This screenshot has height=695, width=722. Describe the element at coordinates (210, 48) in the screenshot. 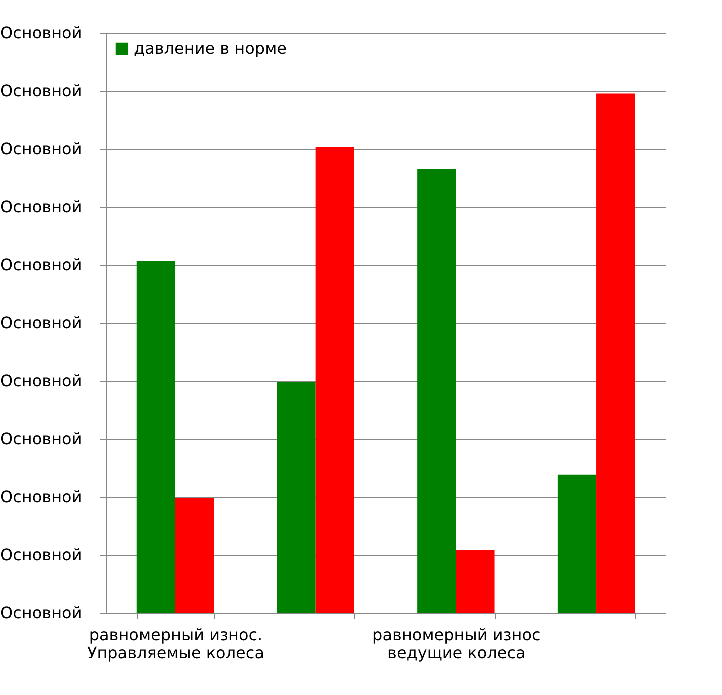

I see `legend-label: давление в норме` at that location.